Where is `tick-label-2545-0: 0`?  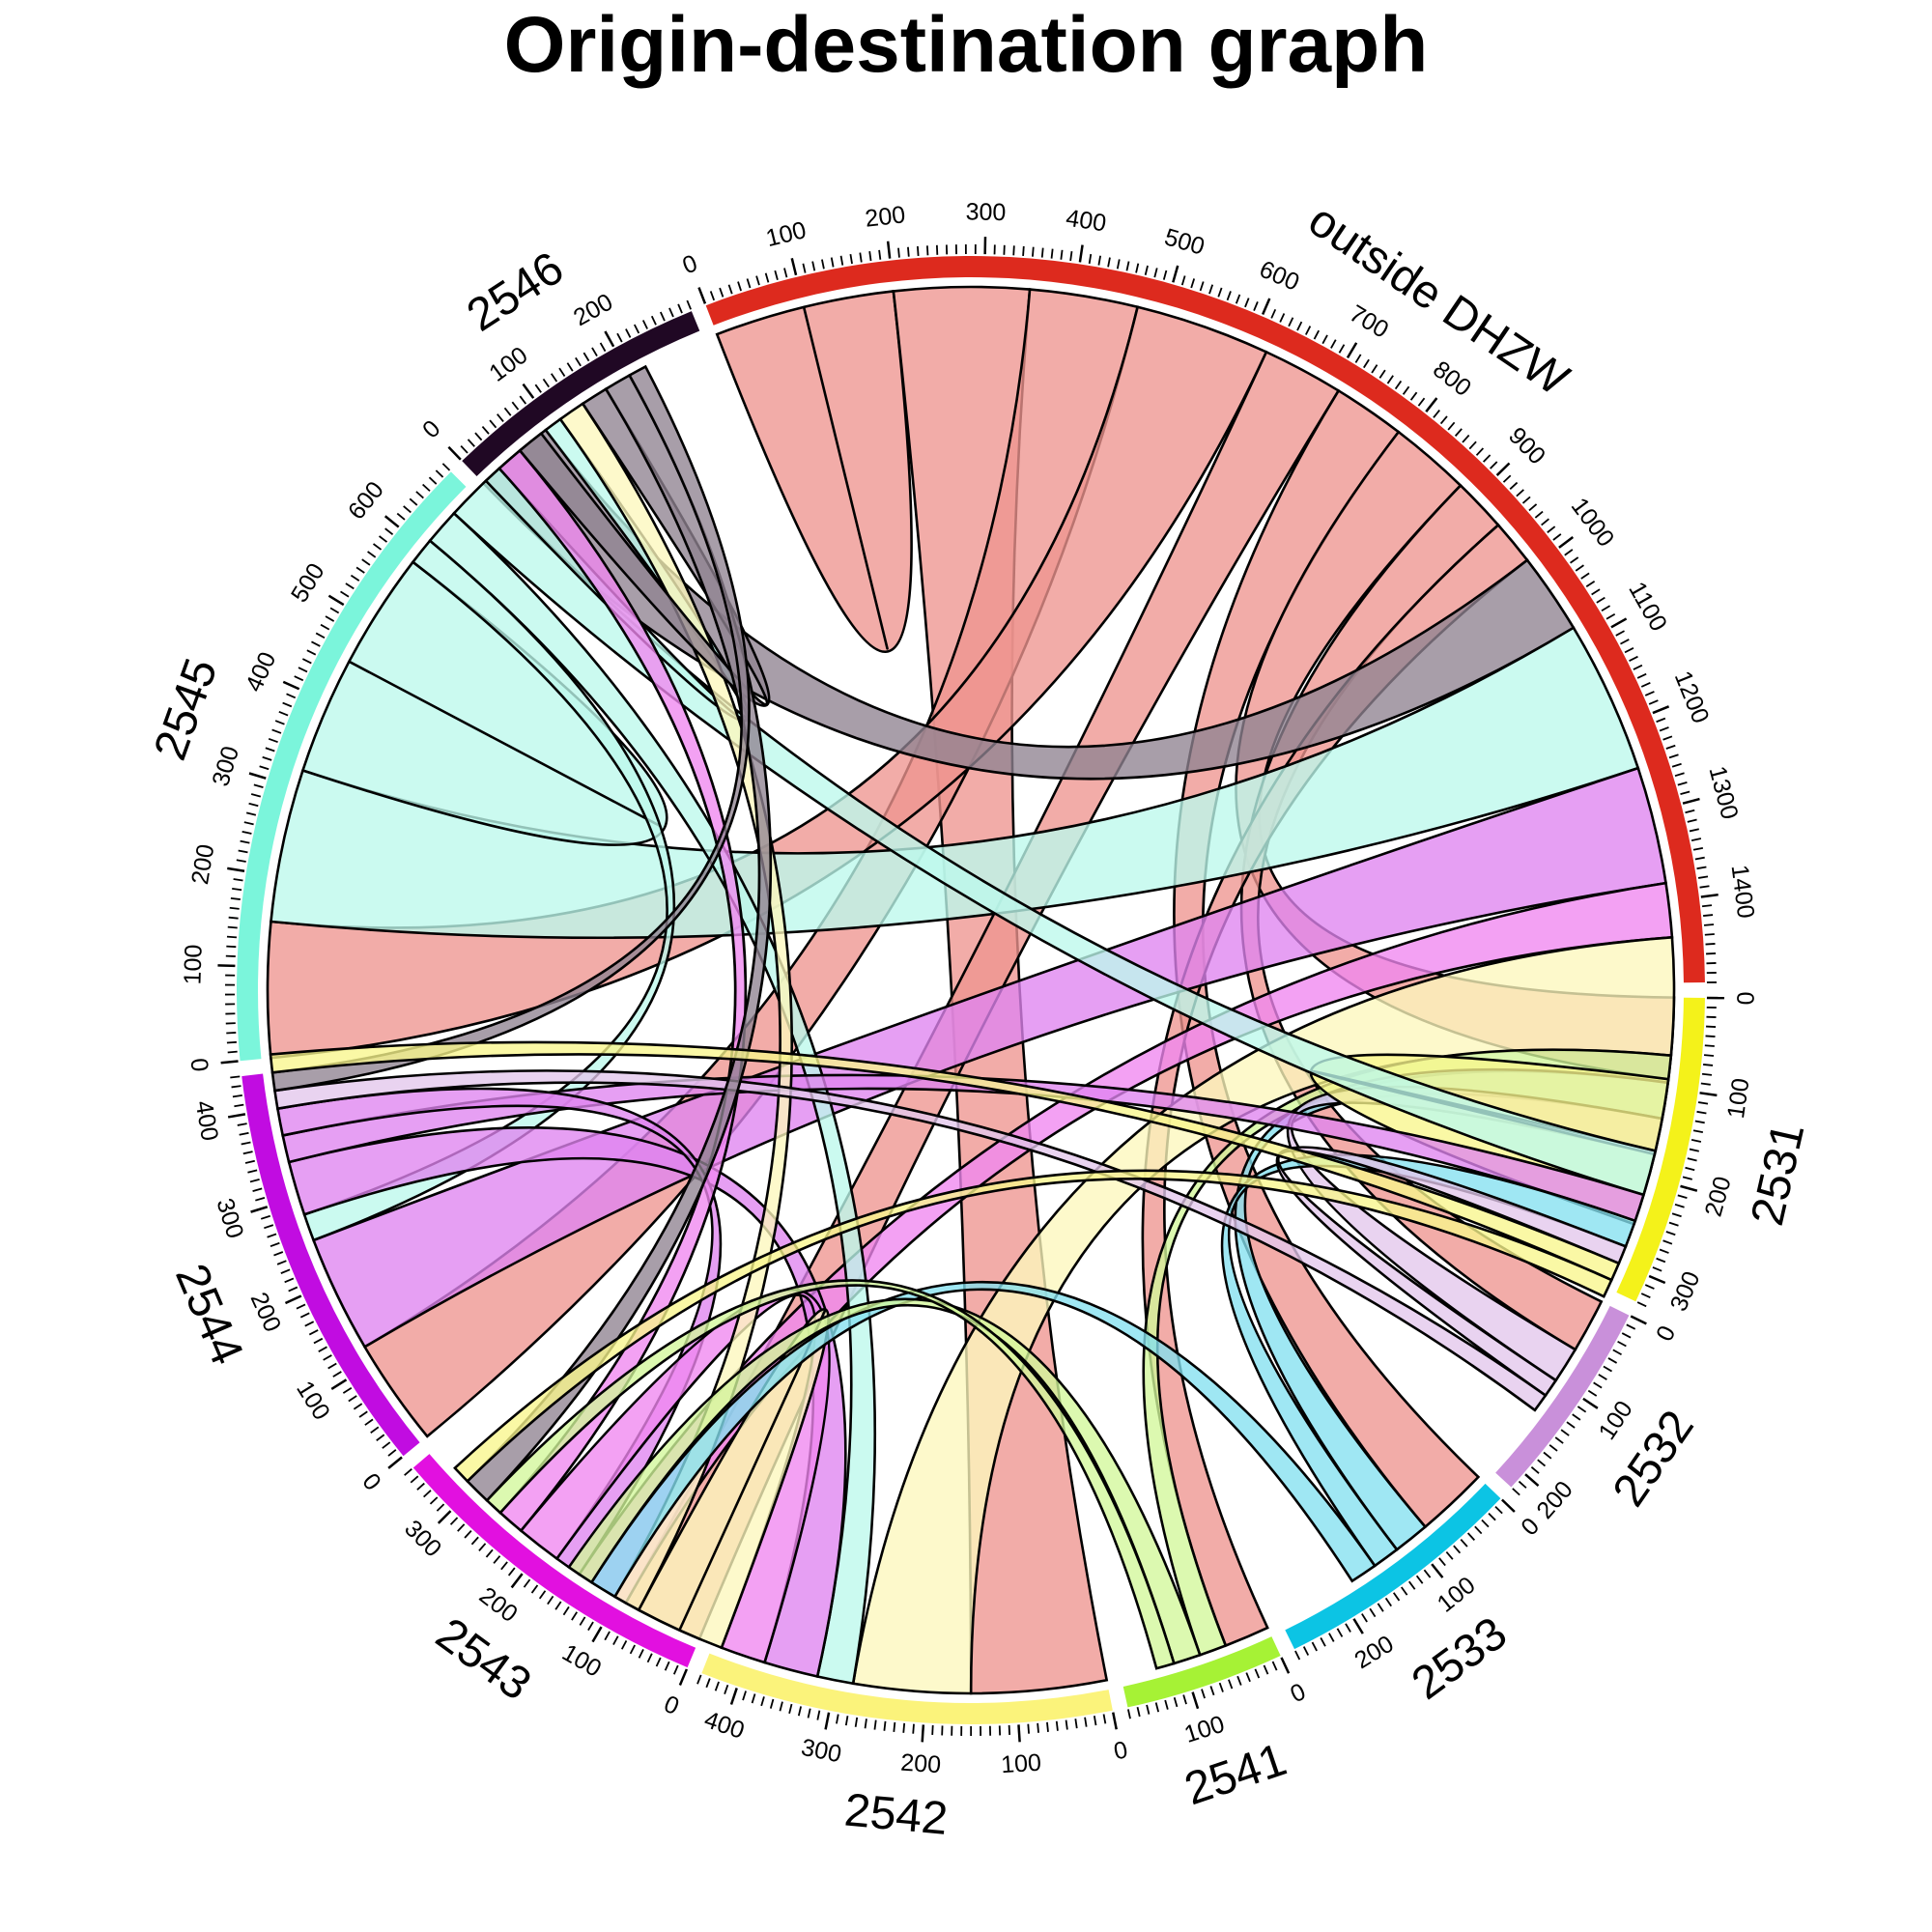
tick-label-2545-0: 0 is located at coordinates (199, 1065).